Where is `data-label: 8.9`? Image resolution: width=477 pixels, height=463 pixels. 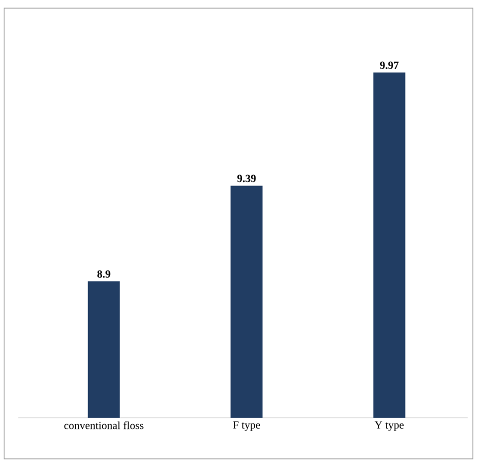 data-label: 8.9 is located at coordinates (103, 274).